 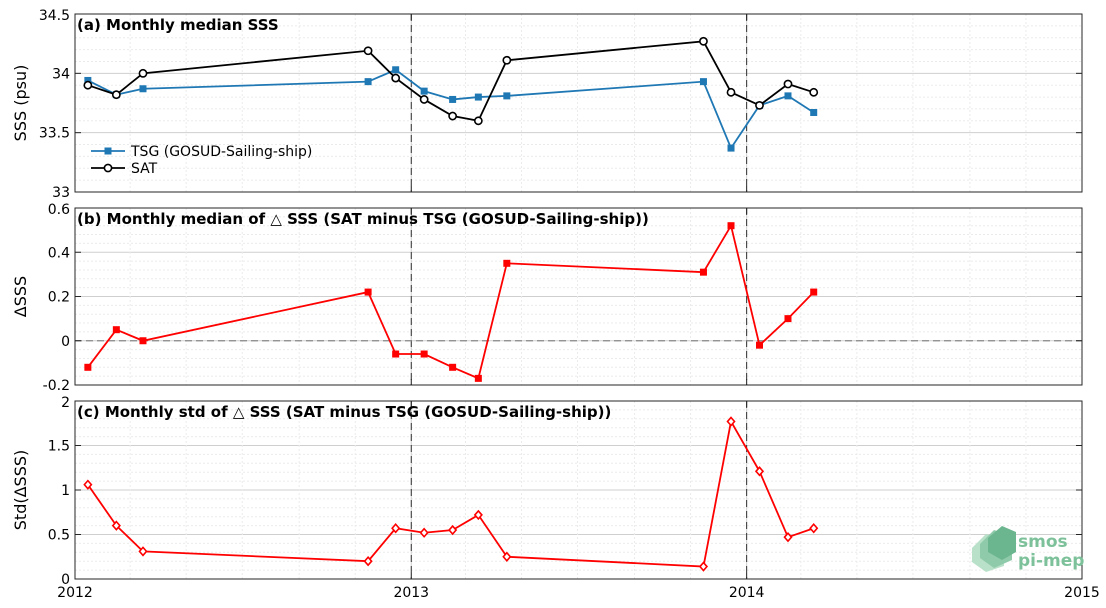 What do you see at coordinates (54, 16) in the screenshot?
I see `panel-a-ytick-label: 34.5` at bounding box center [54, 16].